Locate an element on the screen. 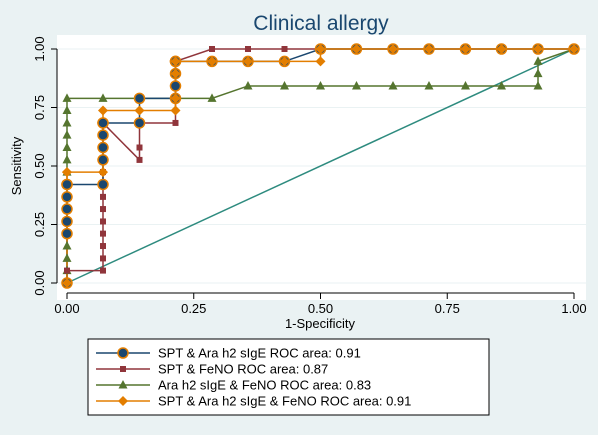 The height and width of the screenshot is (435, 598). legend-label: SPT & Ara h2 sIgE ROC area: 0.91 is located at coordinates (259, 353).